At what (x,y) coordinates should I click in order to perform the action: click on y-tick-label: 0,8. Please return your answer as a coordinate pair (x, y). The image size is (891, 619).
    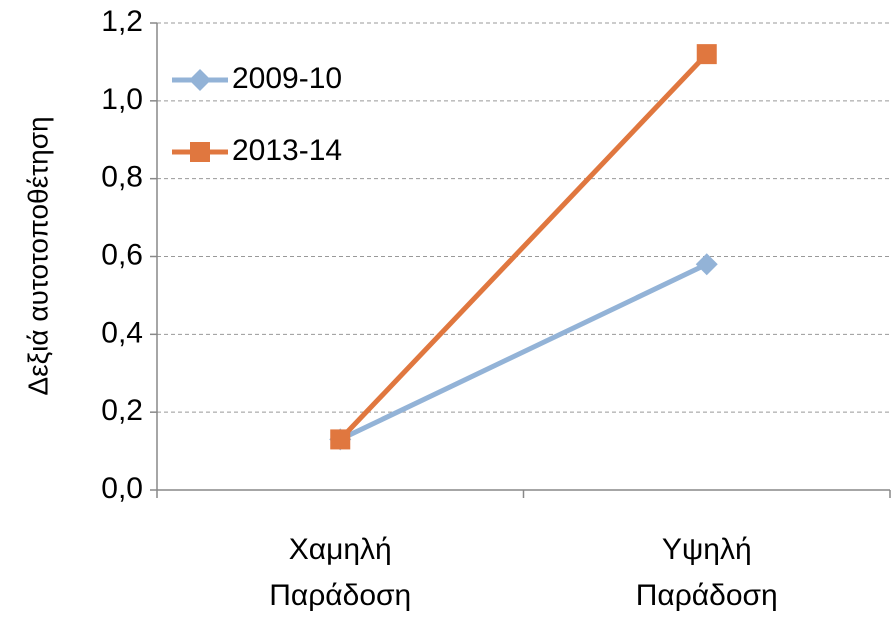
    Looking at the image, I should click on (122, 177).